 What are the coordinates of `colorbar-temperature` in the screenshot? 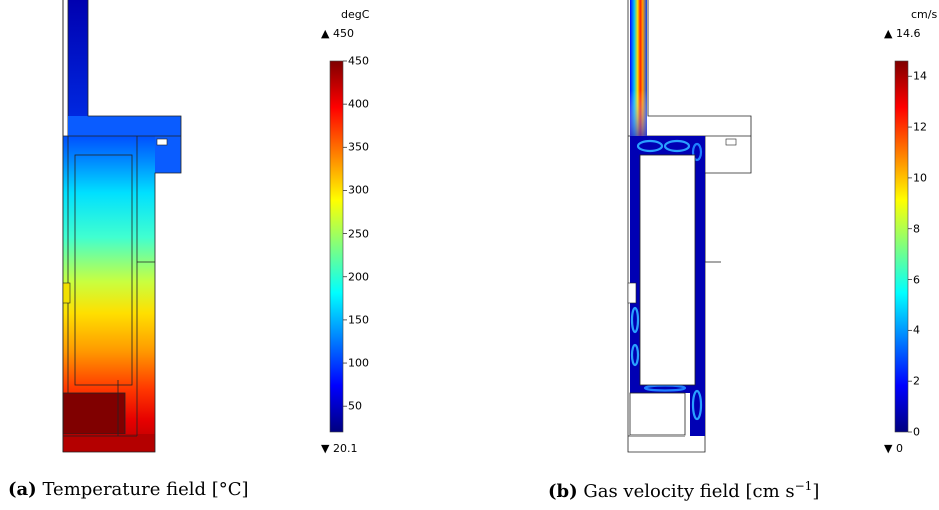 It's located at (336, 246).